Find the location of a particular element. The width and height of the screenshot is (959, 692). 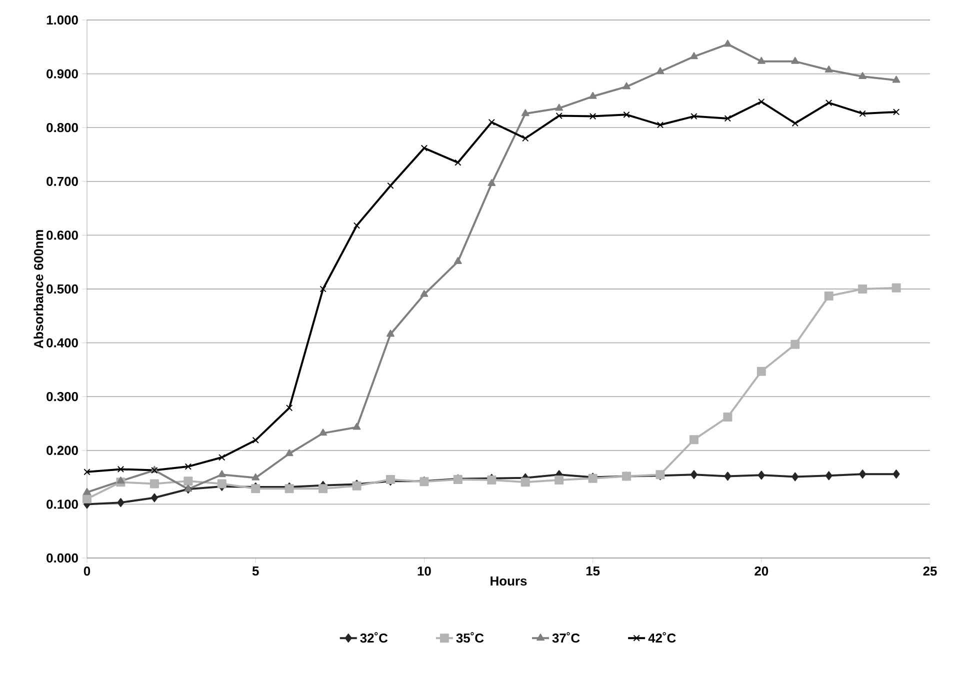

legend-label: 32˚C is located at coordinates (374, 637).